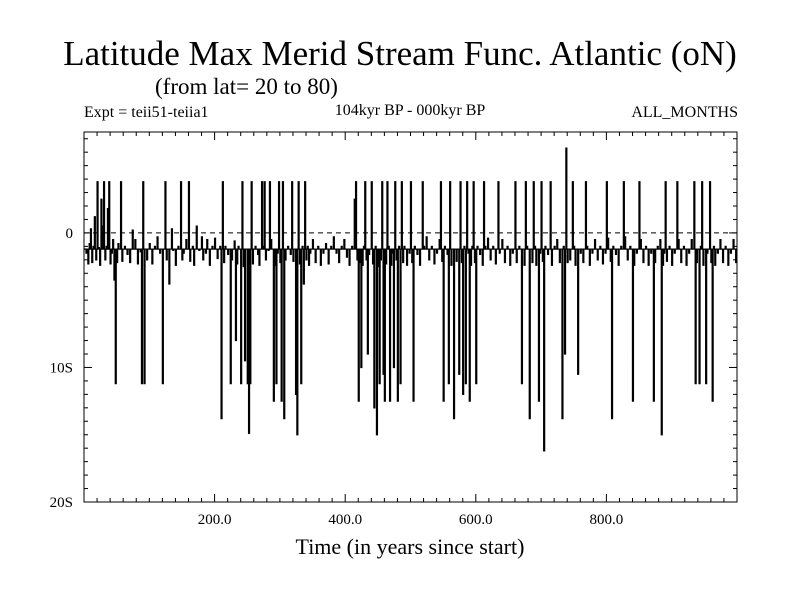  Describe the element at coordinates (246, 86) in the screenshot. I see `chart-subtitle: (from lat= 20 to 80)` at that location.